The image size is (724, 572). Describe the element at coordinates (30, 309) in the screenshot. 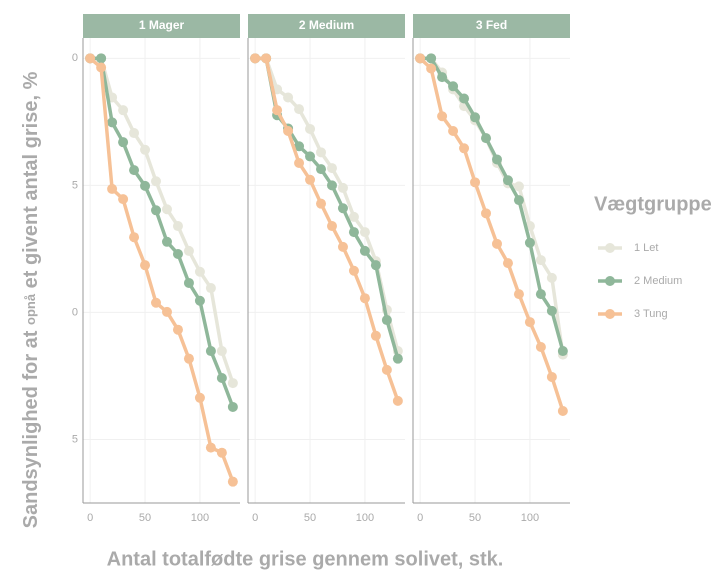

I see `y-label-small: opnå` at that location.